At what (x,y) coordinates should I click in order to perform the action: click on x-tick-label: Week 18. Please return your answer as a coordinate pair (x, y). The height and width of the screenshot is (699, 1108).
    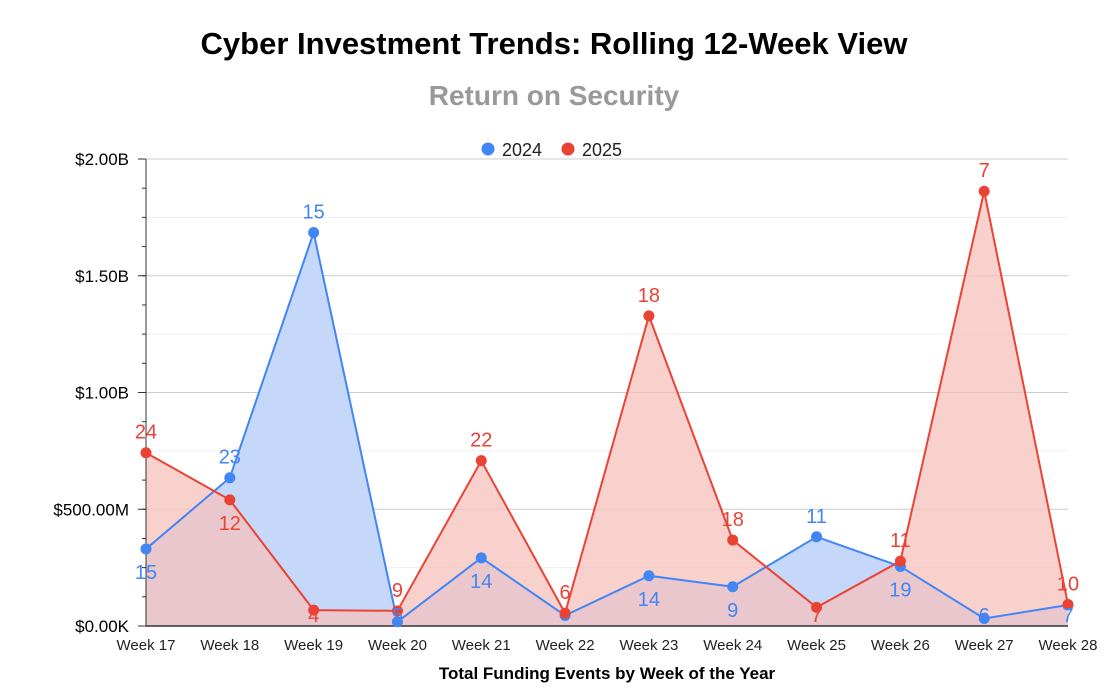
    Looking at the image, I should click on (229, 645).